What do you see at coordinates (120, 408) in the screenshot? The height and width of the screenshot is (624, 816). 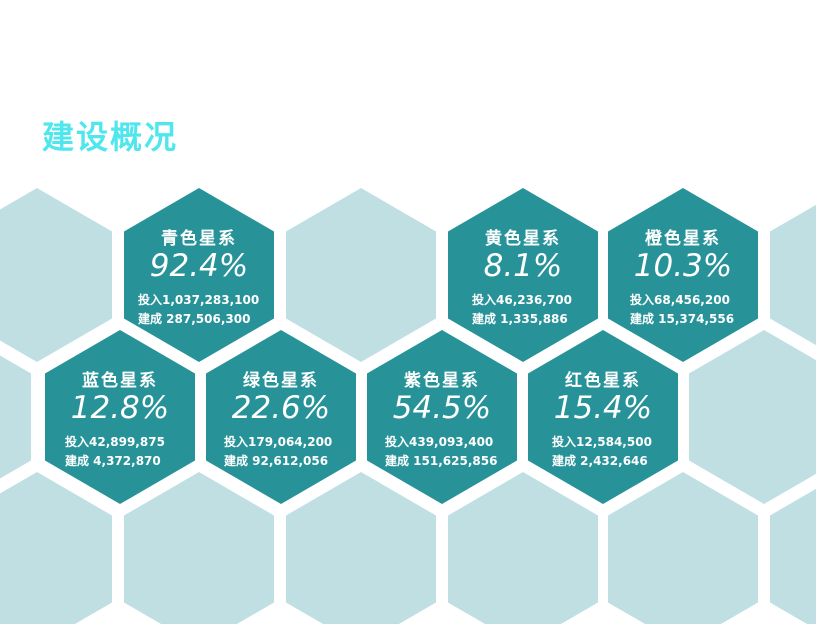 I see `card-percent: 12.8%` at bounding box center [120, 408].